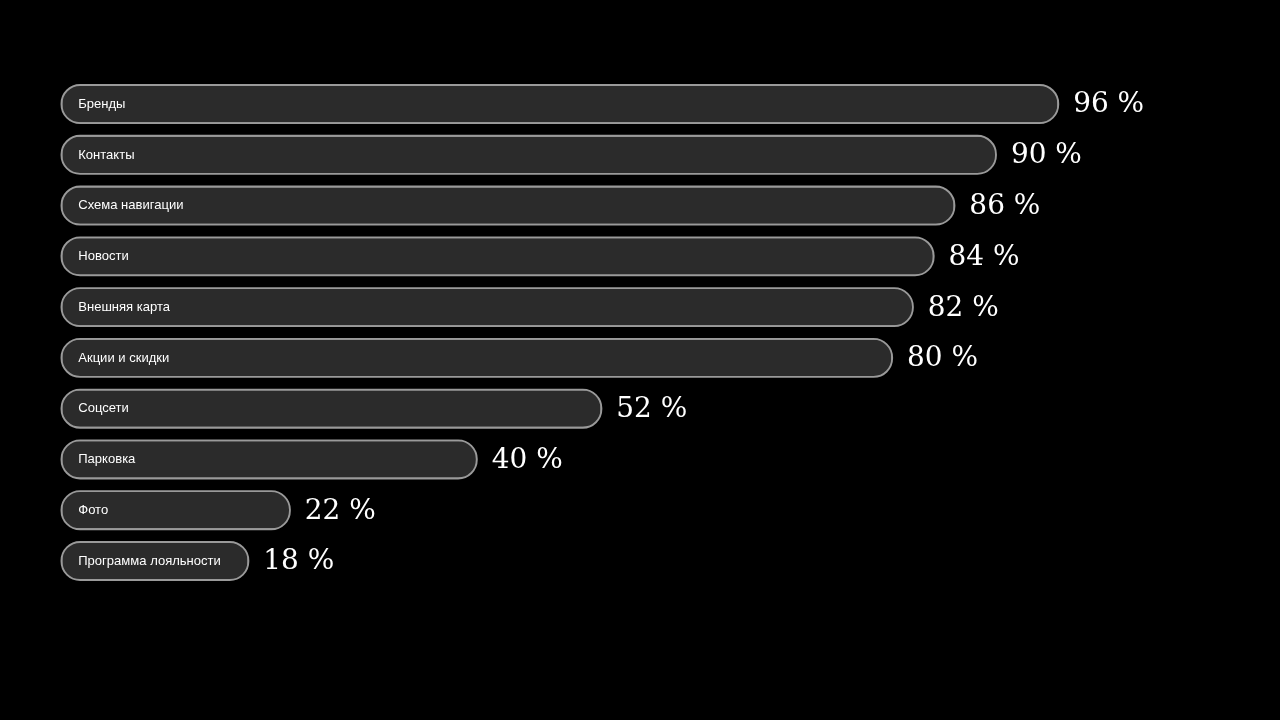 The image size is (1280, 720). I want to click on data-label: 18 %, so click(299, 560).